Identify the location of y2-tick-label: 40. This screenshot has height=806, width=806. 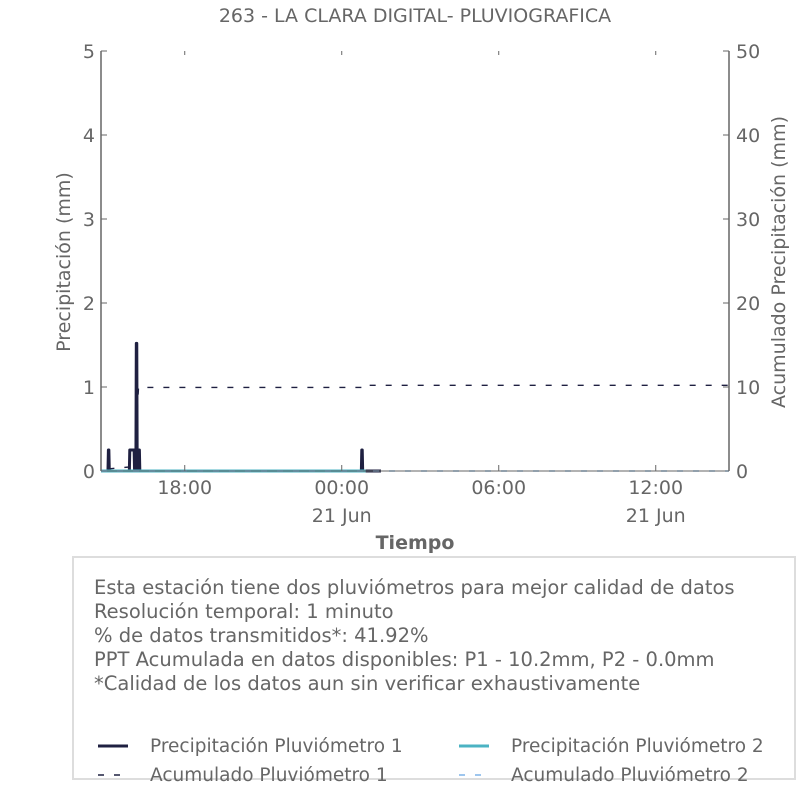
(748, 136).